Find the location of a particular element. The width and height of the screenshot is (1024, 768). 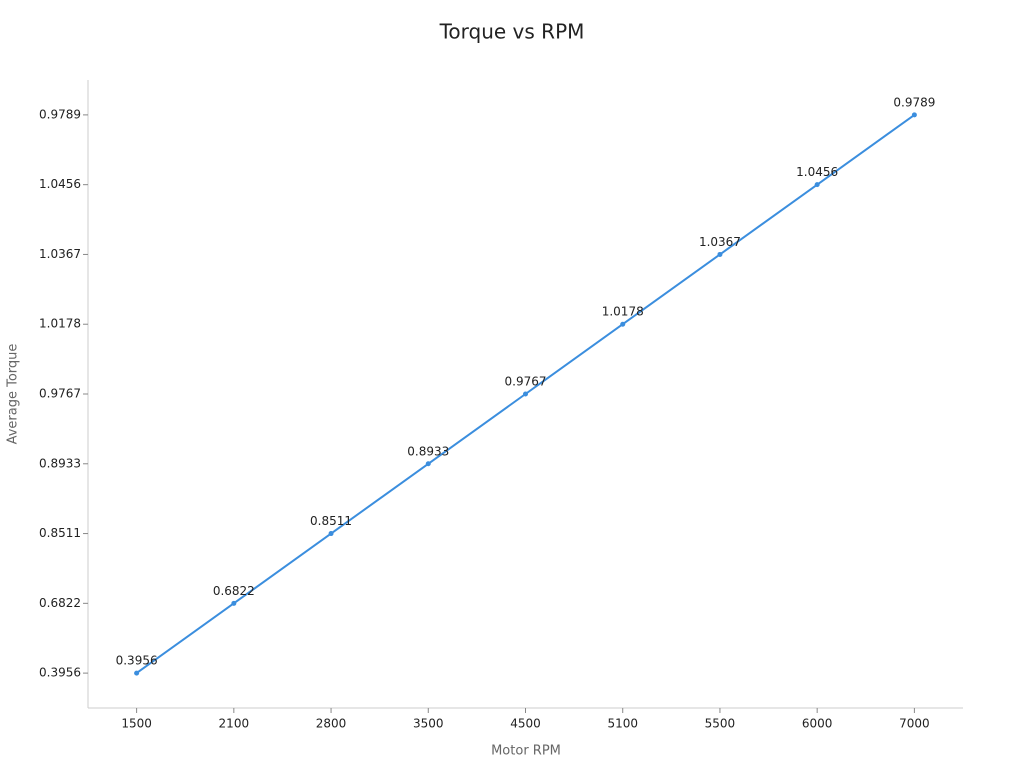

y-tick-label: 0.9789 is located at coordinates (60, 114).